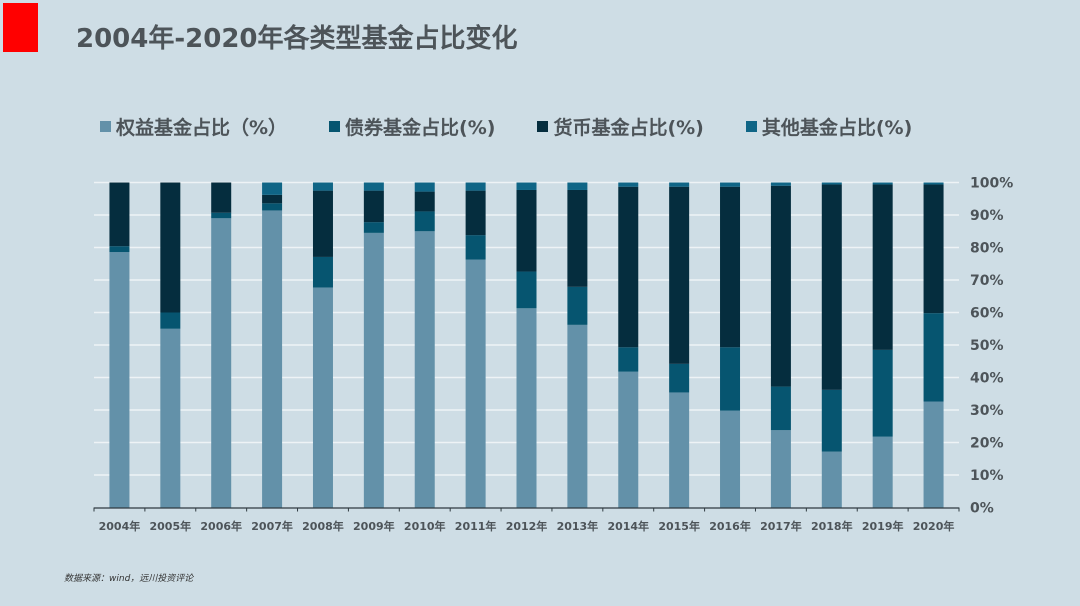 The width and height of the screenshot is (1080, 606). I want to click on x-tick-label: 2019年, so click(883, 526).